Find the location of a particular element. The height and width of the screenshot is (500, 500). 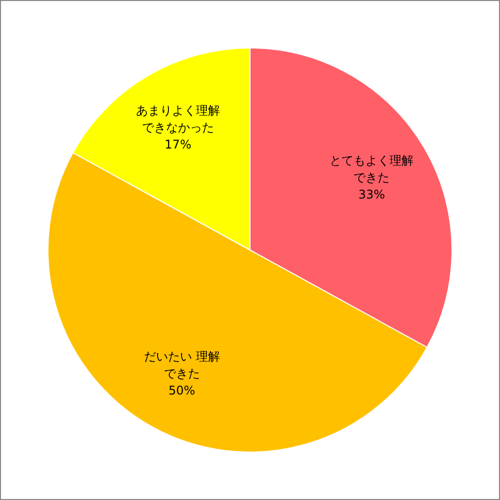

data-label: 33% is located at coordinates (371, 195).